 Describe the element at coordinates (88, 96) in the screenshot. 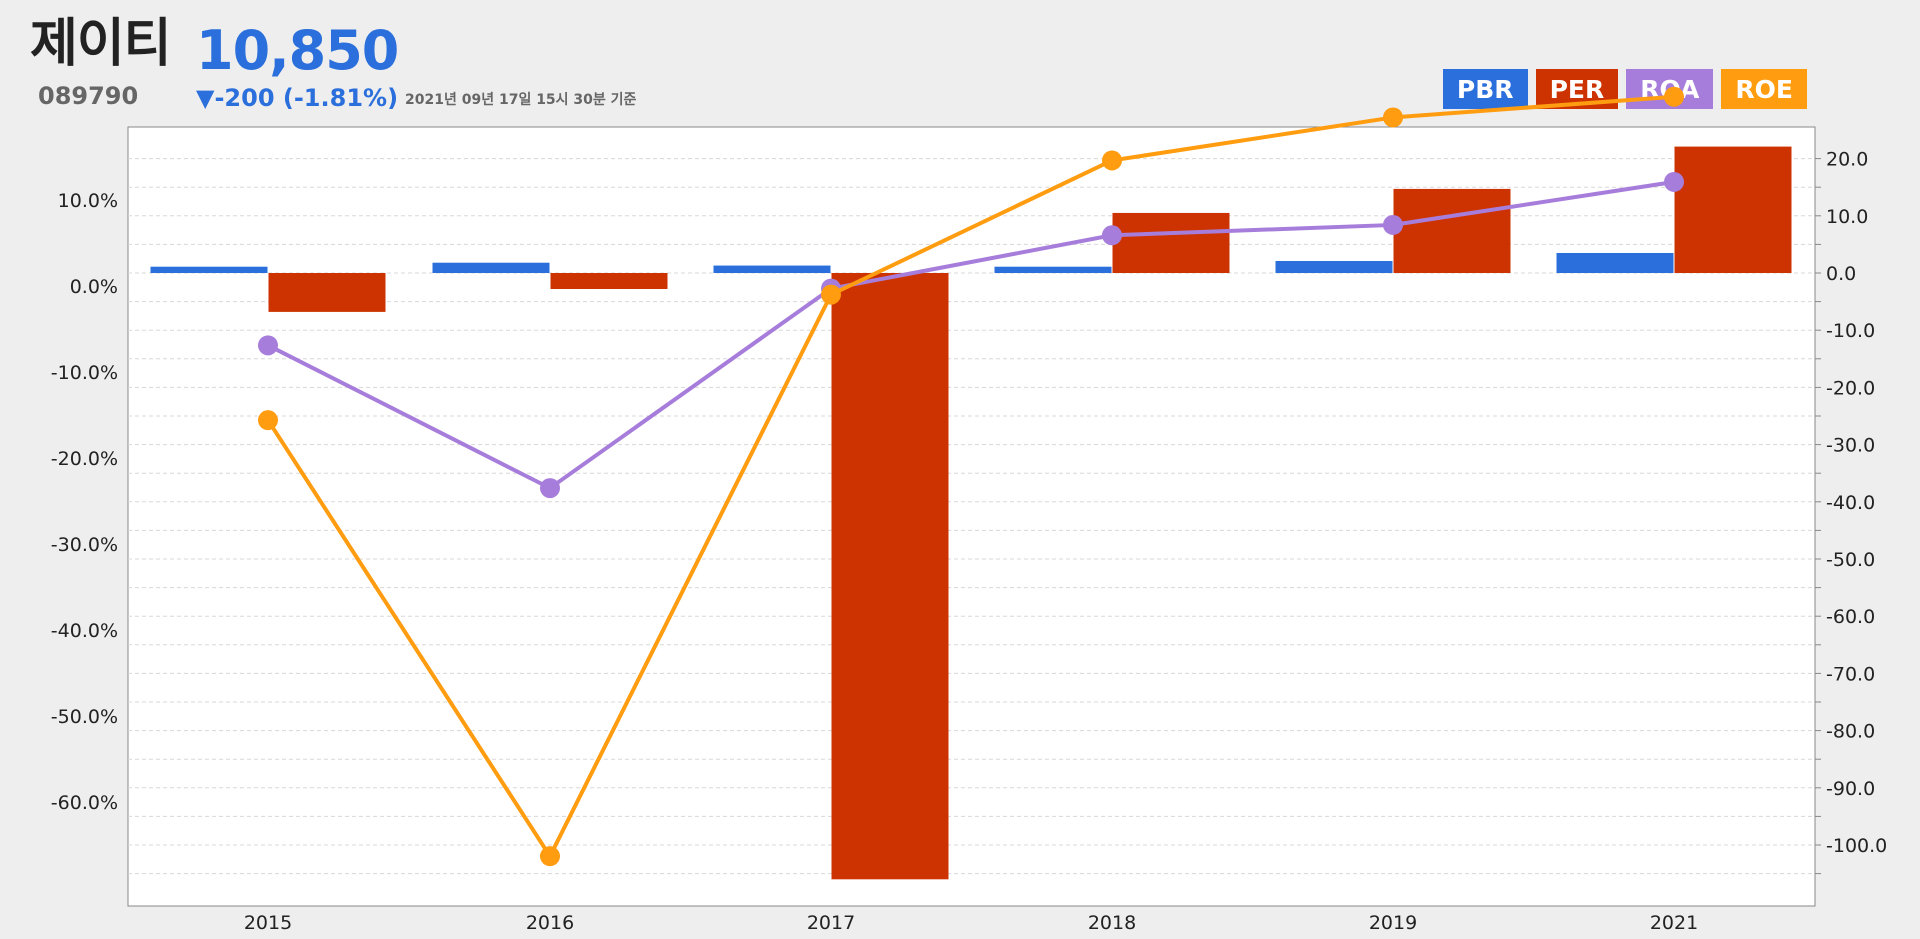

I see `stock-code: 089790` at that location.